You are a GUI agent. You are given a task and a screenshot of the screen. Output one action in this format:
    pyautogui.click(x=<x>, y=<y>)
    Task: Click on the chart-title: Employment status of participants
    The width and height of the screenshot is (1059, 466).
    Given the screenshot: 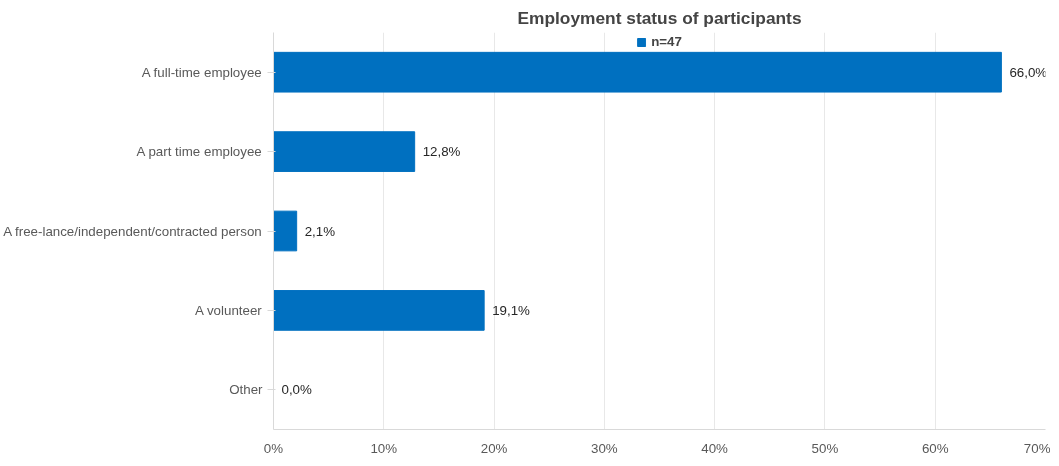 What is the action you would take?
    pyautogui.click(x=659, y=17)
    